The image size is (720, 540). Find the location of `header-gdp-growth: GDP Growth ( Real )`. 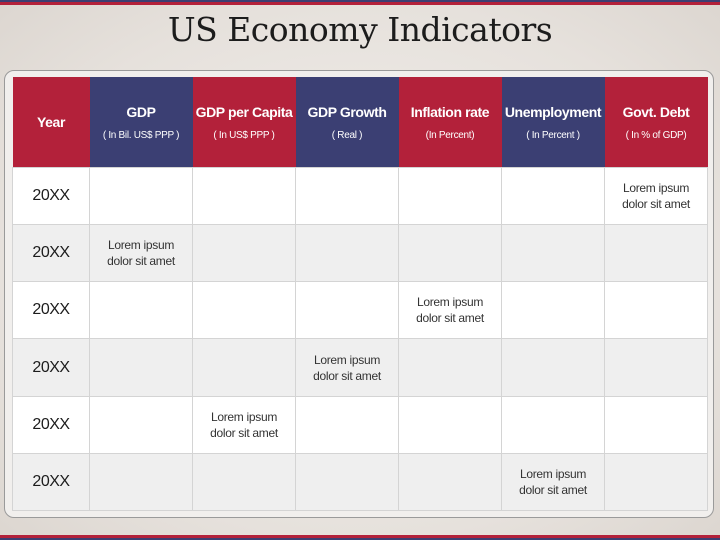

header-gdp-growth: GDP Growth ( Real ) is located at coordinates (347, 122).